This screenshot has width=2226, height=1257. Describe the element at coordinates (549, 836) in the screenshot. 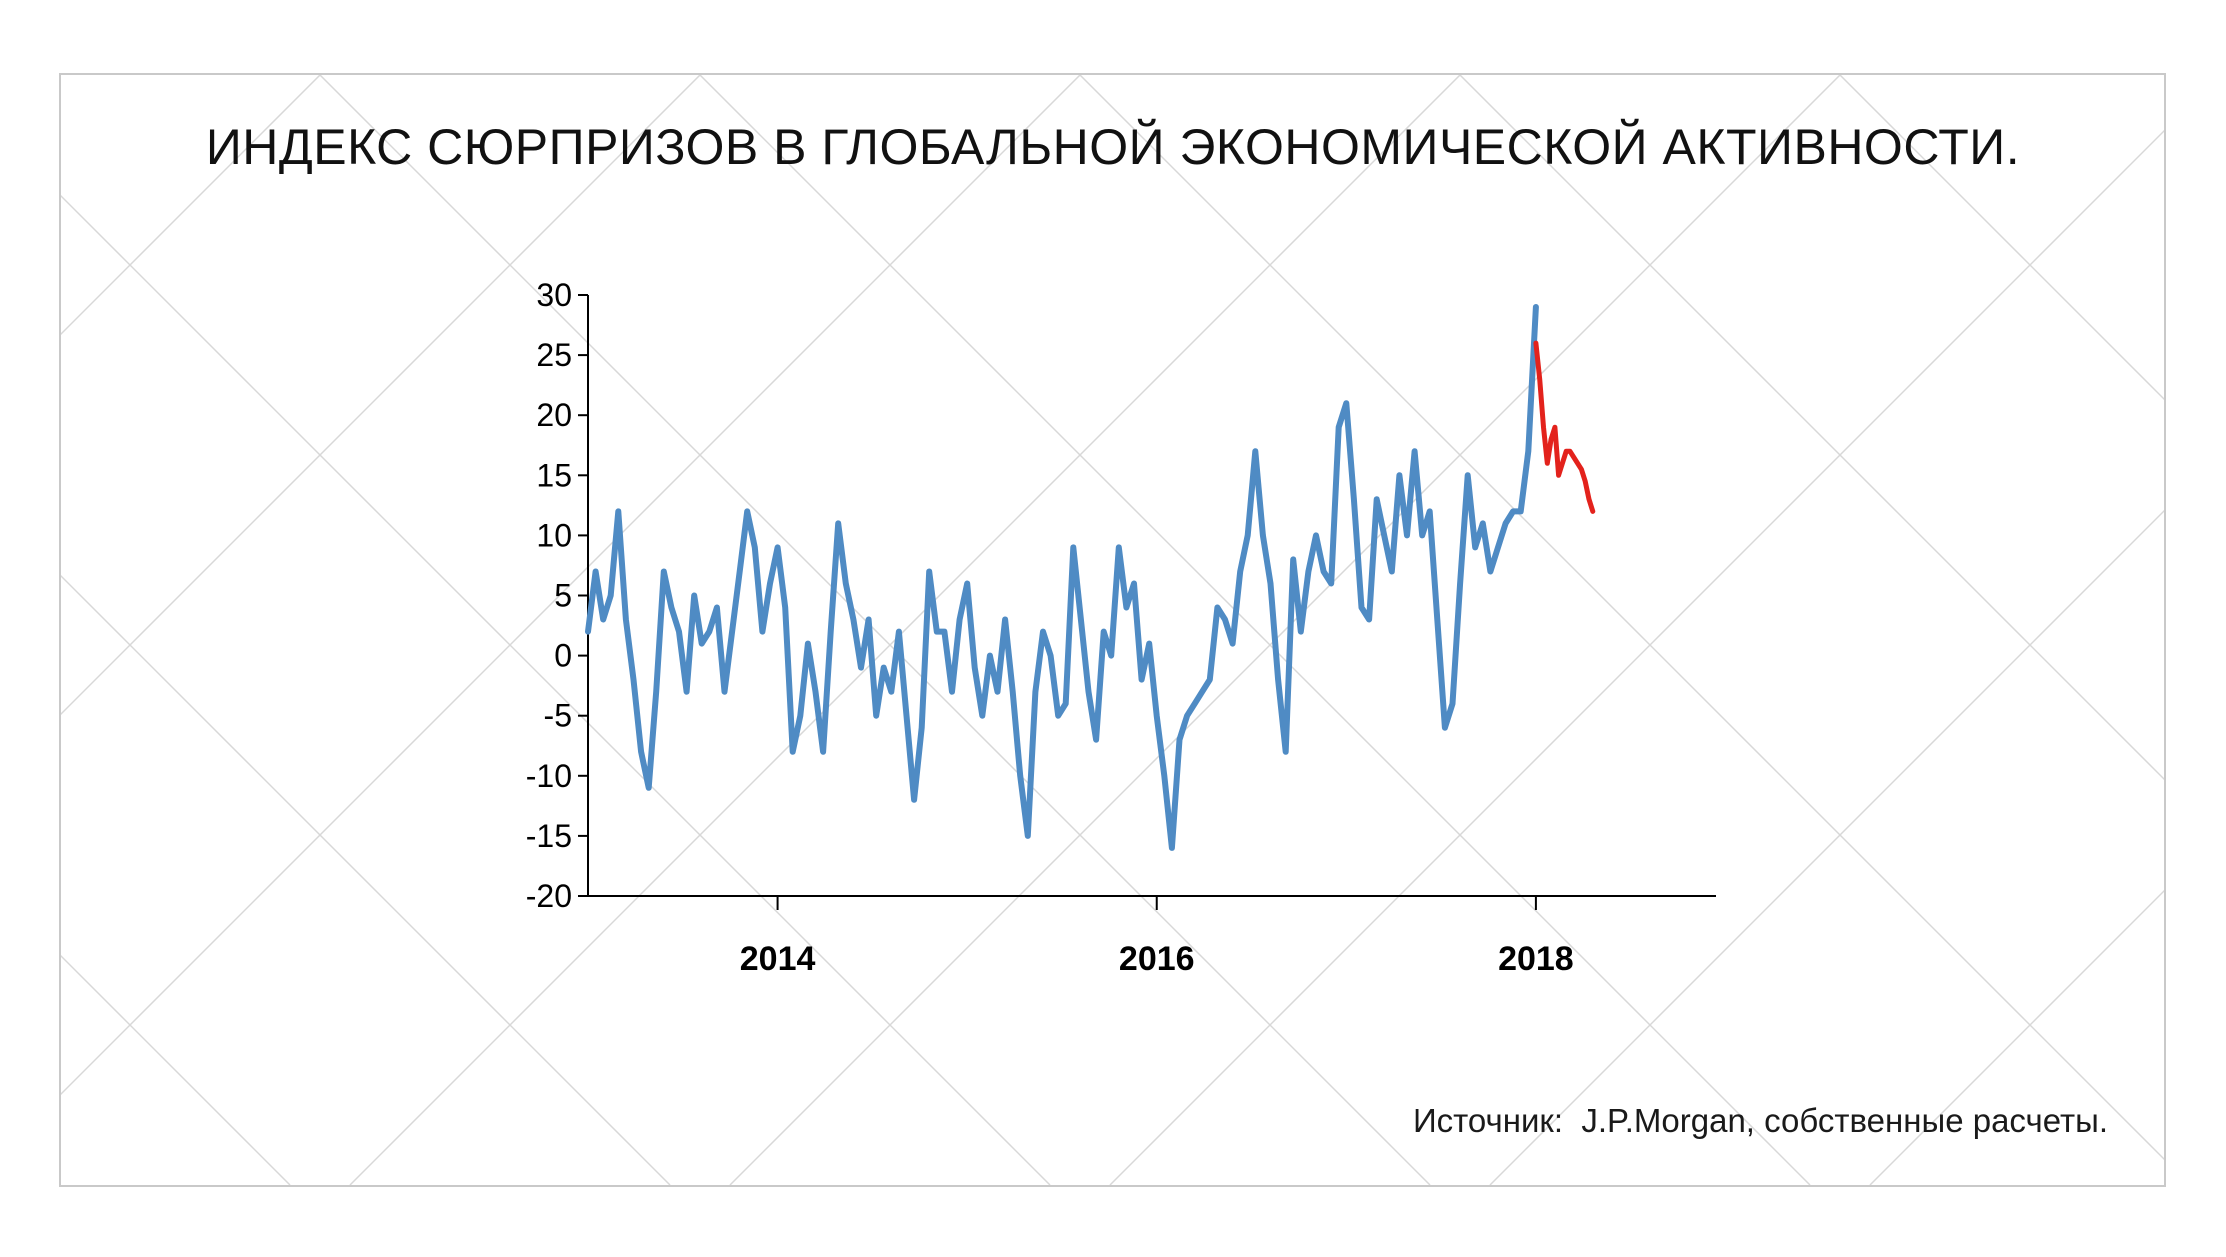

I see `y-tick-label: -15` at that location.